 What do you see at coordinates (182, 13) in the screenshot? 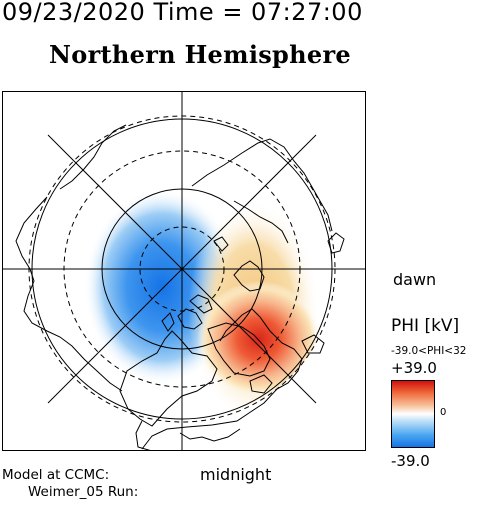
I see `datetime-title: 09/23/2020 Time = 07:27:00` at bounding box center [182, 13].